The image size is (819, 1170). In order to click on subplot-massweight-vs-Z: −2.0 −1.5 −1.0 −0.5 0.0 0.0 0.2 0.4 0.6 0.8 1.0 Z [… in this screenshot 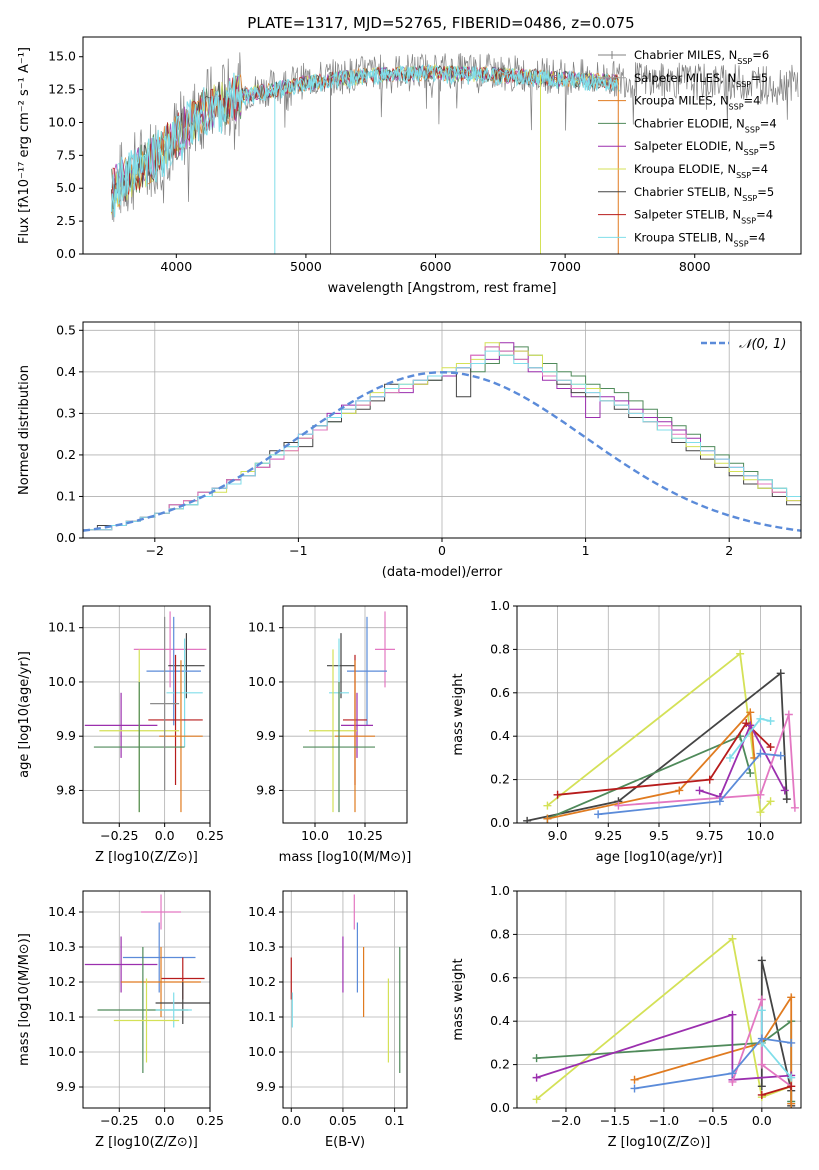, I will do `click(626, 1016)`.